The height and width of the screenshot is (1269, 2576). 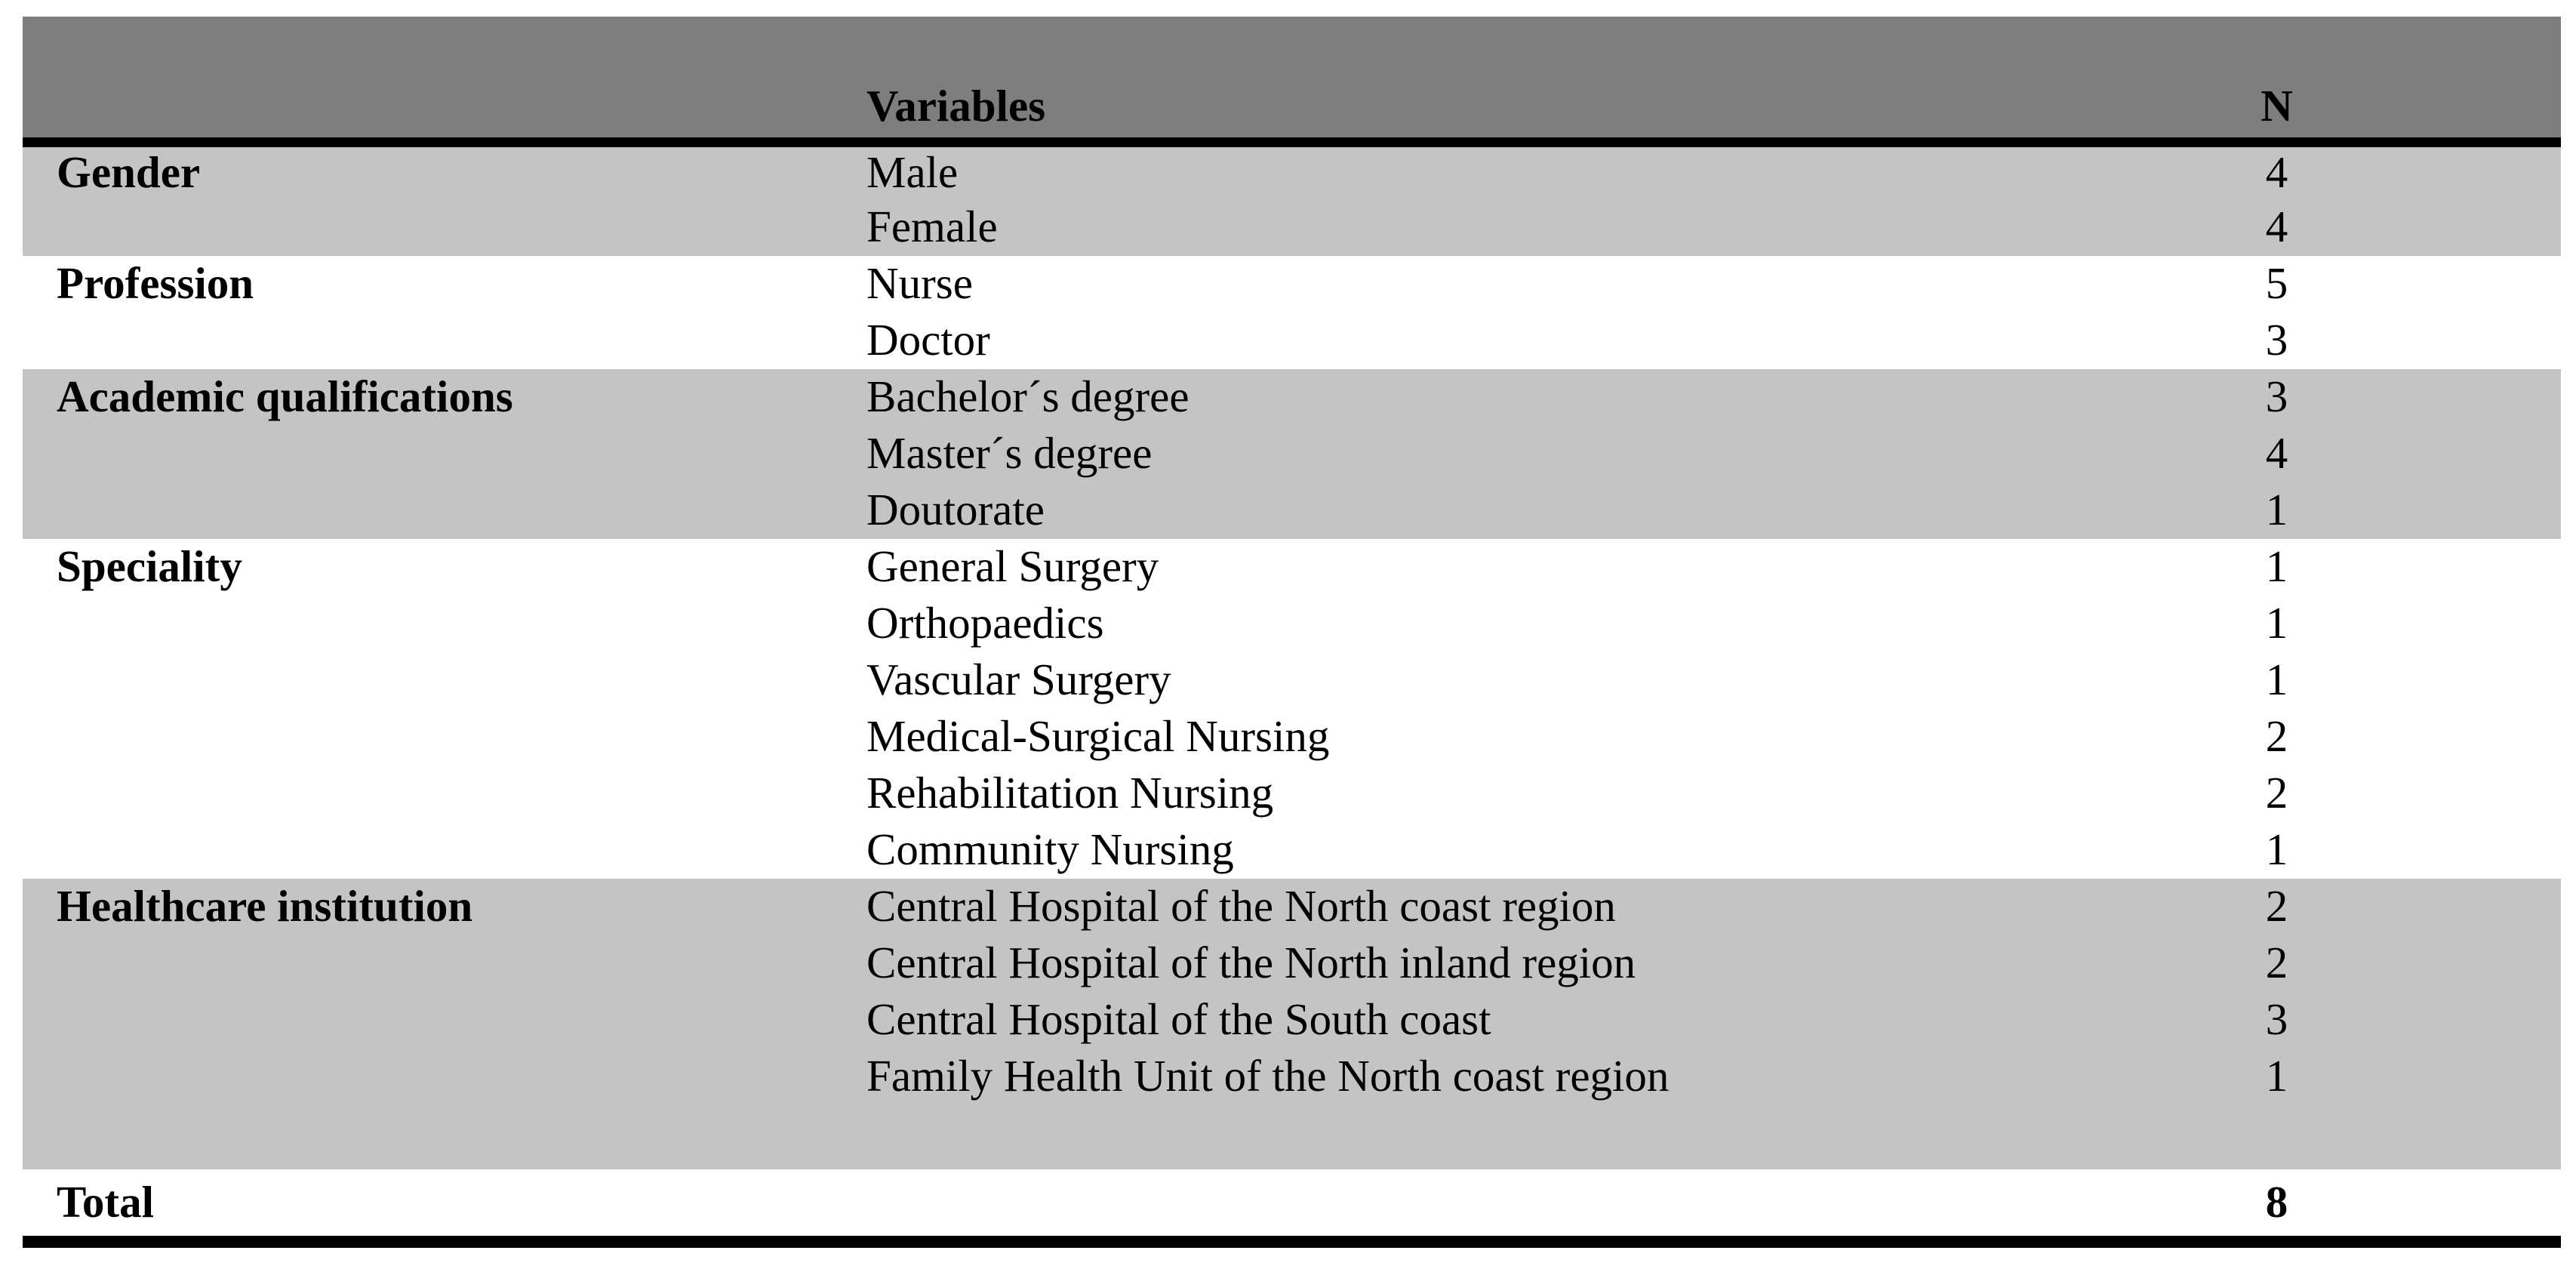 I want to click on variable-cell: Female, so click(x=1426, y=228).